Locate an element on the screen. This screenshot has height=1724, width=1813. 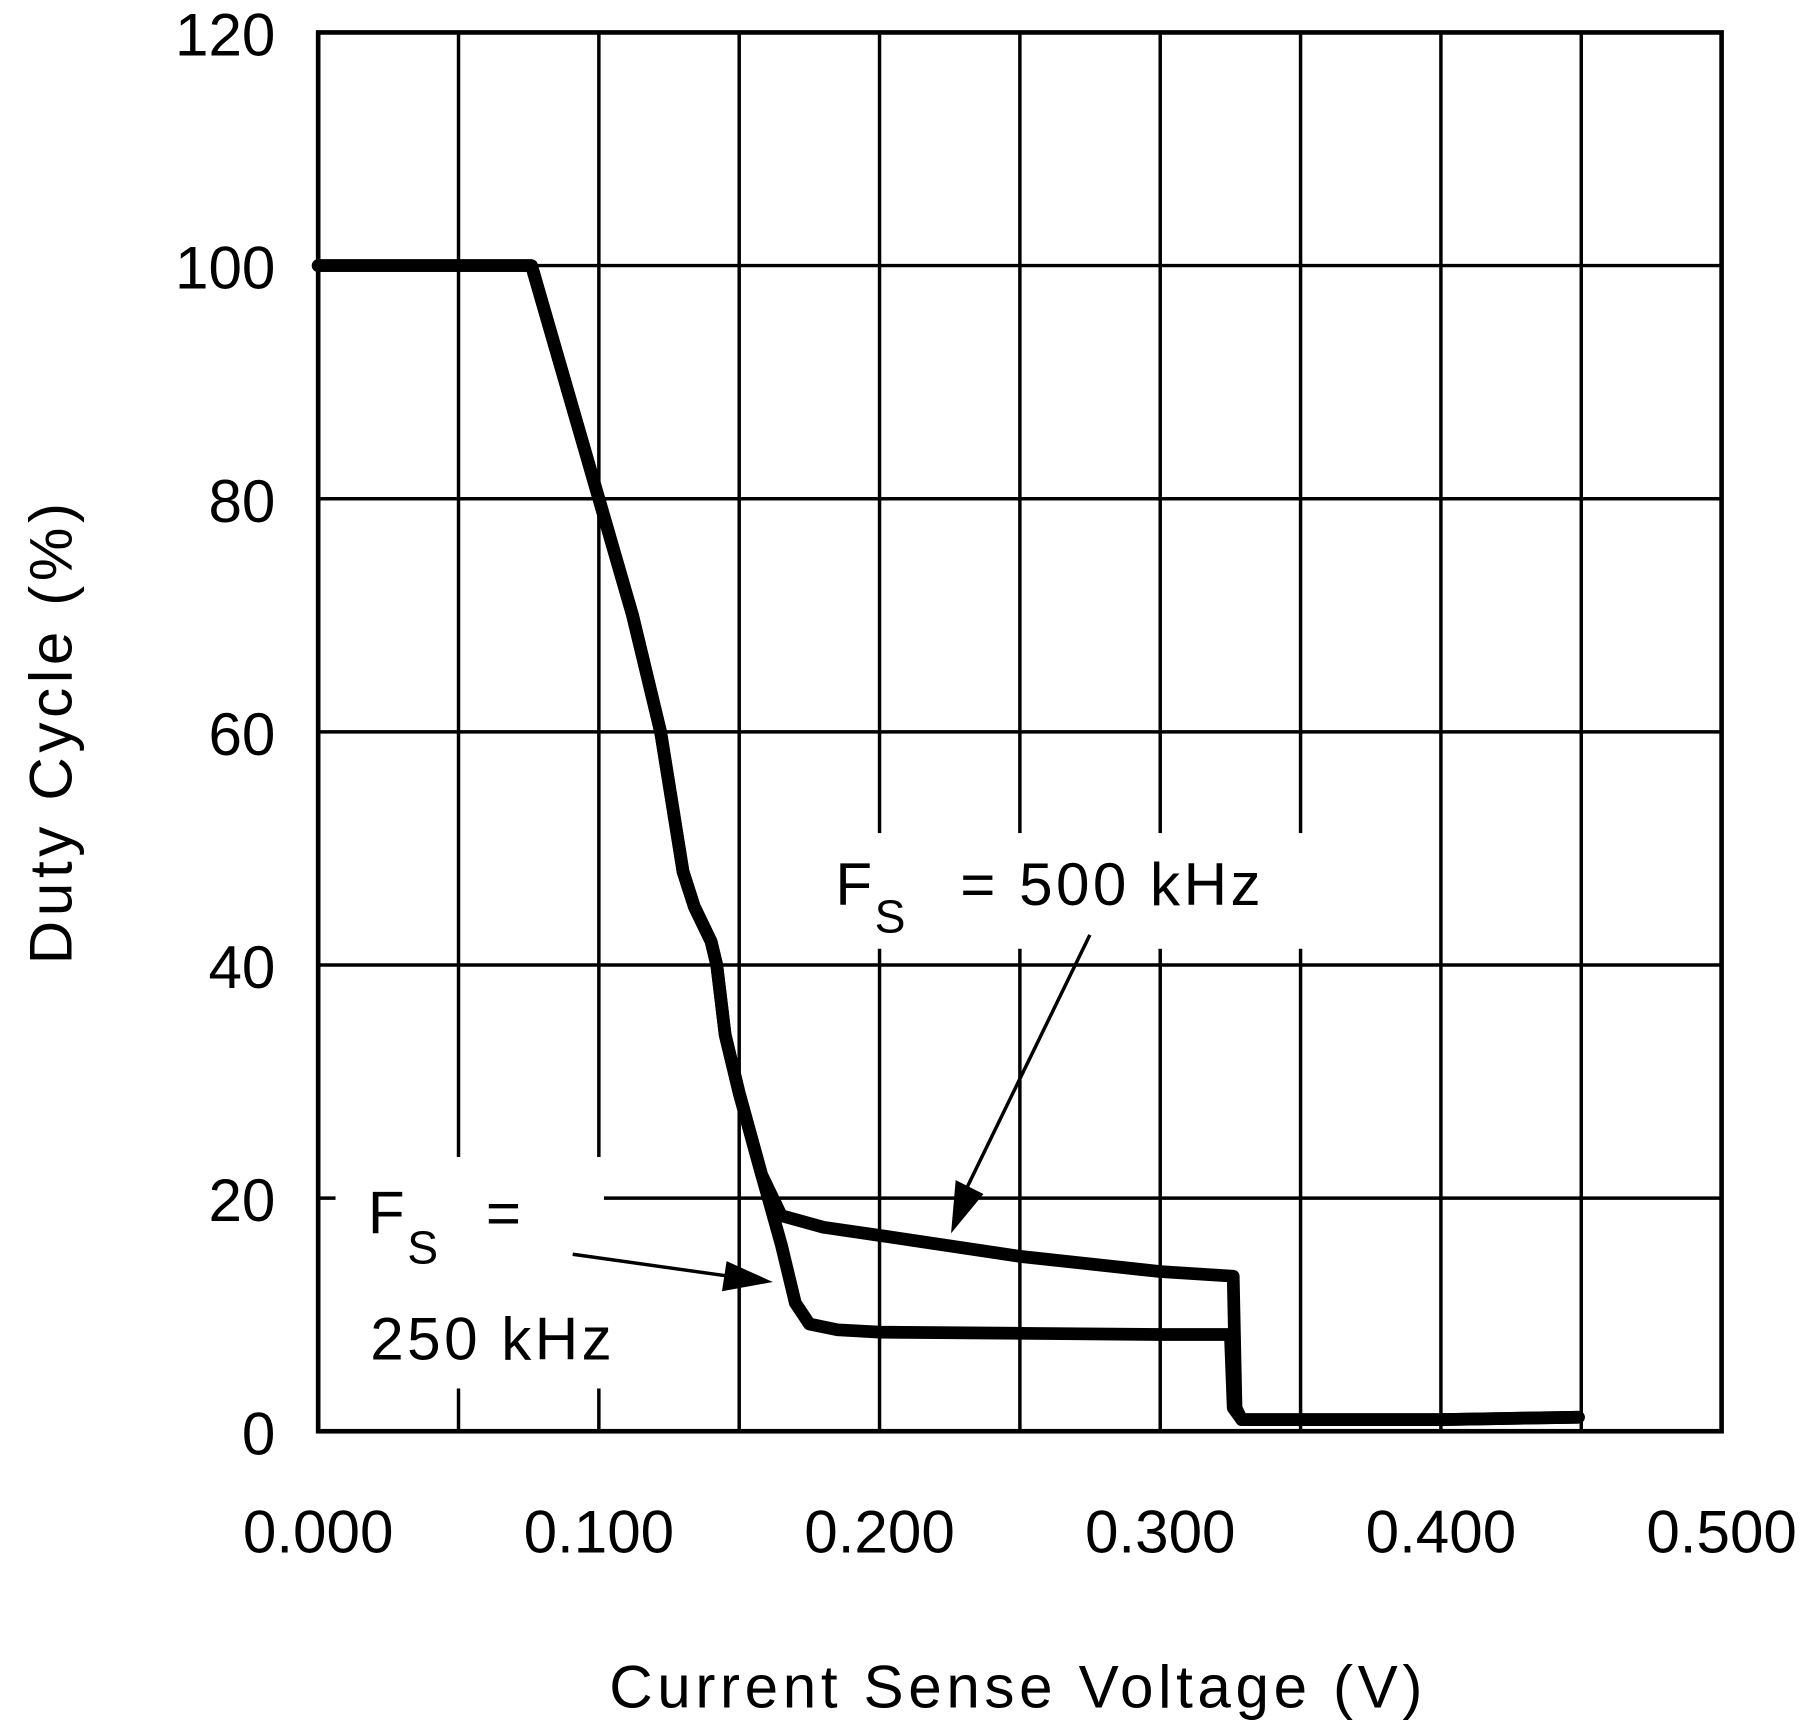
y-tick-label: 100 is located at coordinates (225, 268).